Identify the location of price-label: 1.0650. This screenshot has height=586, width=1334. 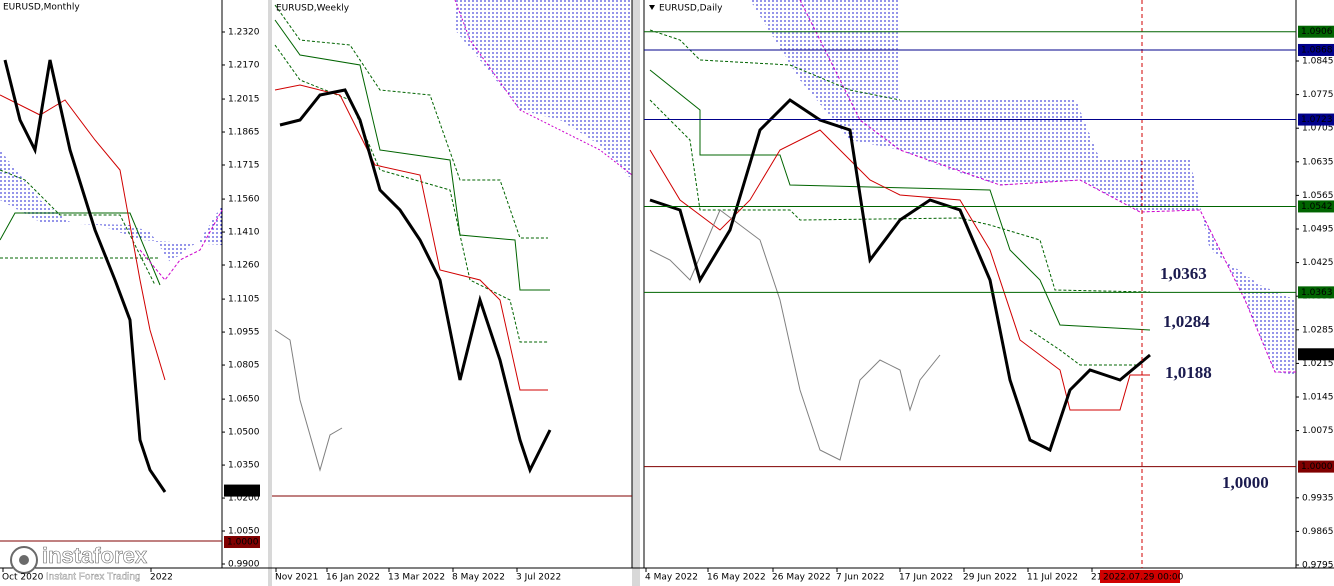
(244, 400).